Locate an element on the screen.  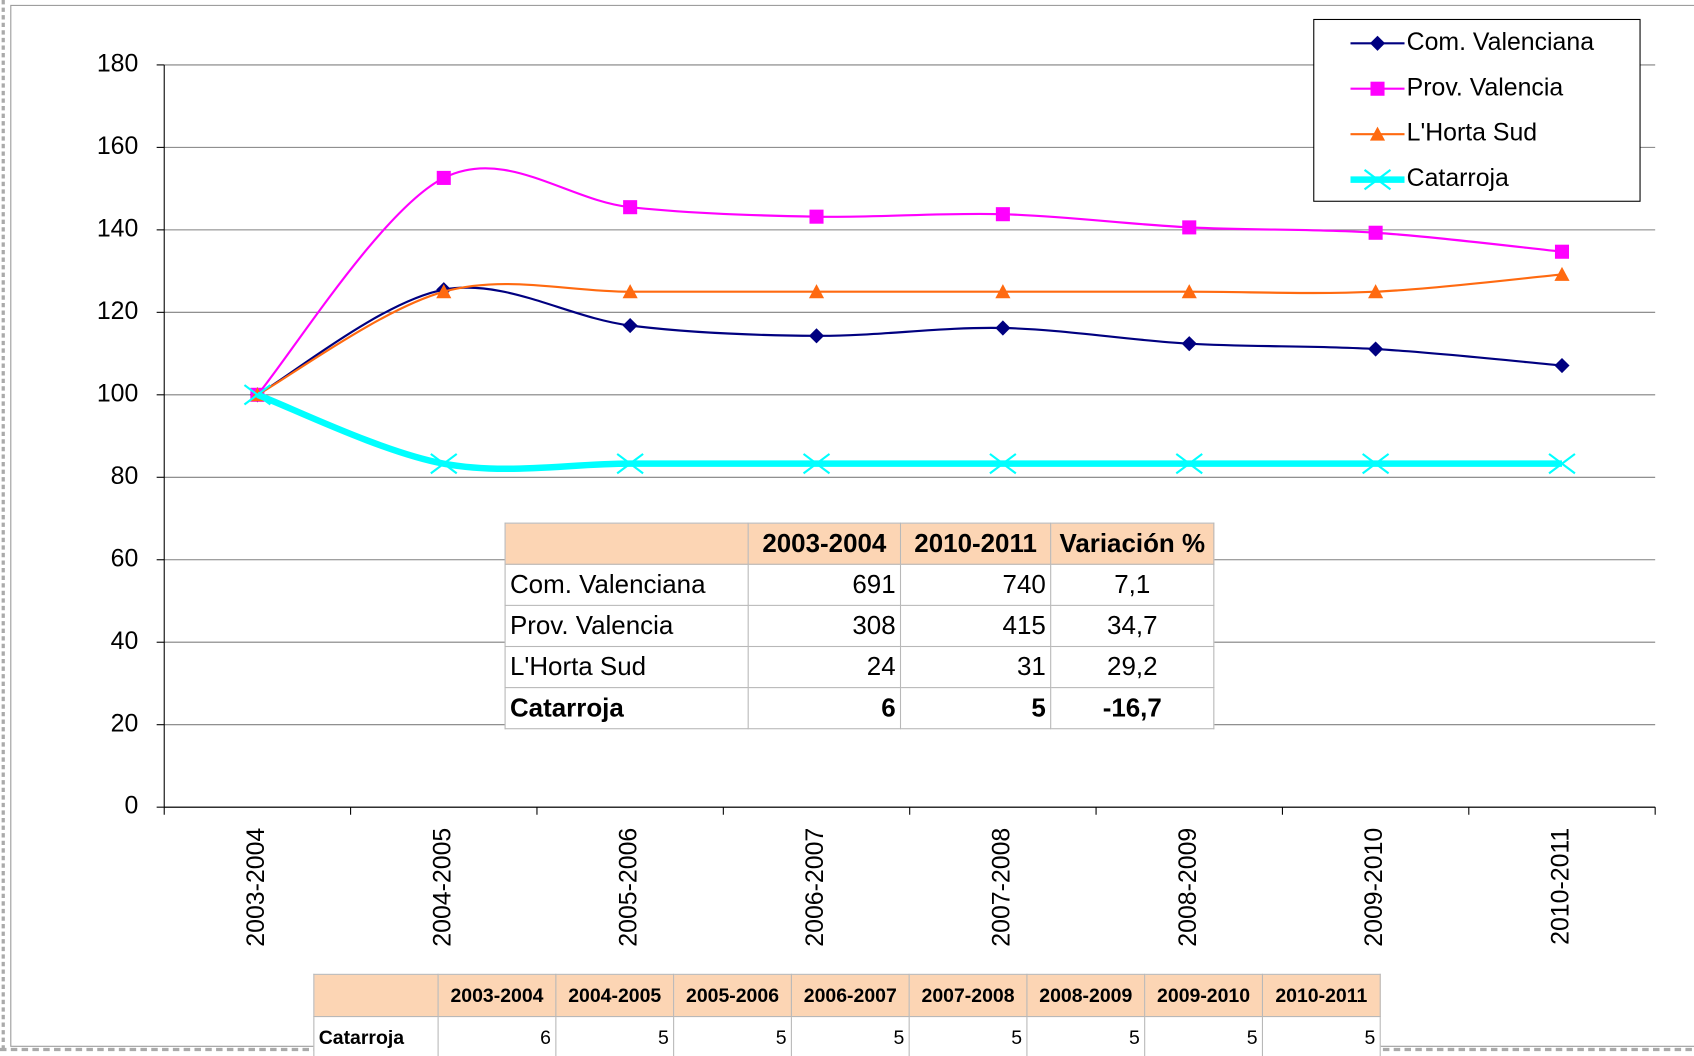
table-cell: 24 is located at coordinates (824, 667).